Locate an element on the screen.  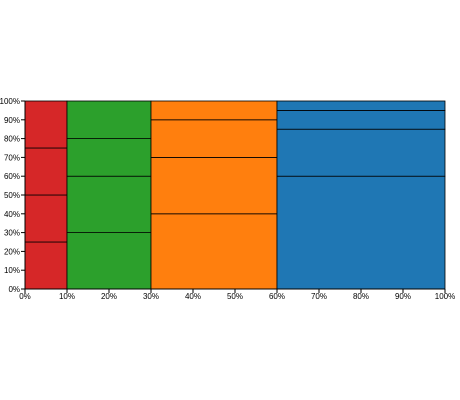
x-tick-label: 60% is located at coordinates (277, 296).